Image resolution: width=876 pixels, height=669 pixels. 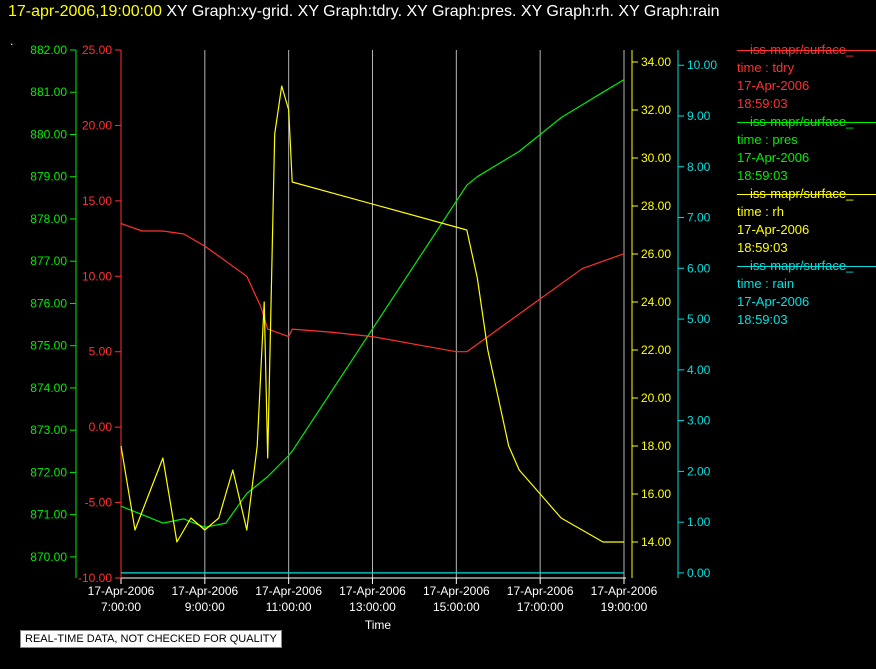 What do you see at coordinates (48, 219) in the screenshot?
I see `pres-tick-label: 878.00` at bounding box center [48, 219].